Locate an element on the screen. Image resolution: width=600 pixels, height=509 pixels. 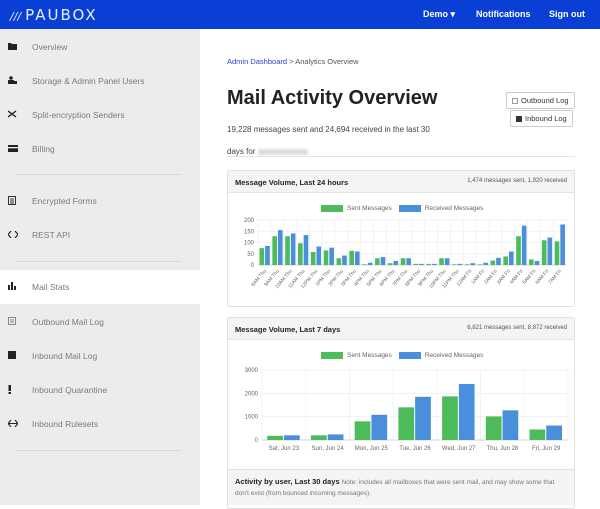
svg-text: 150 is located at coordinates (249, 232).